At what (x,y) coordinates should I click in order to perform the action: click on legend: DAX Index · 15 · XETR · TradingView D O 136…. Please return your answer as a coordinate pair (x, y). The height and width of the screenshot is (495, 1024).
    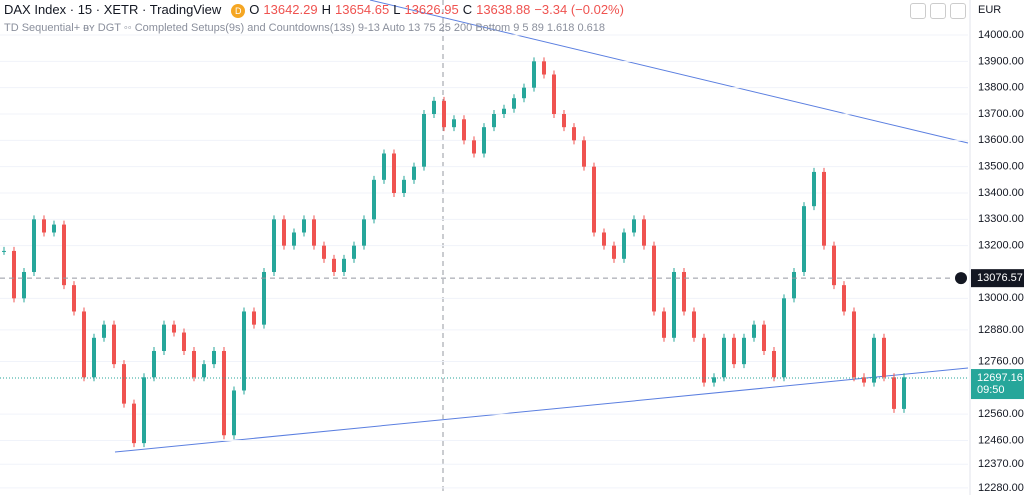
    Looking at the image, I should click on (316, 10).